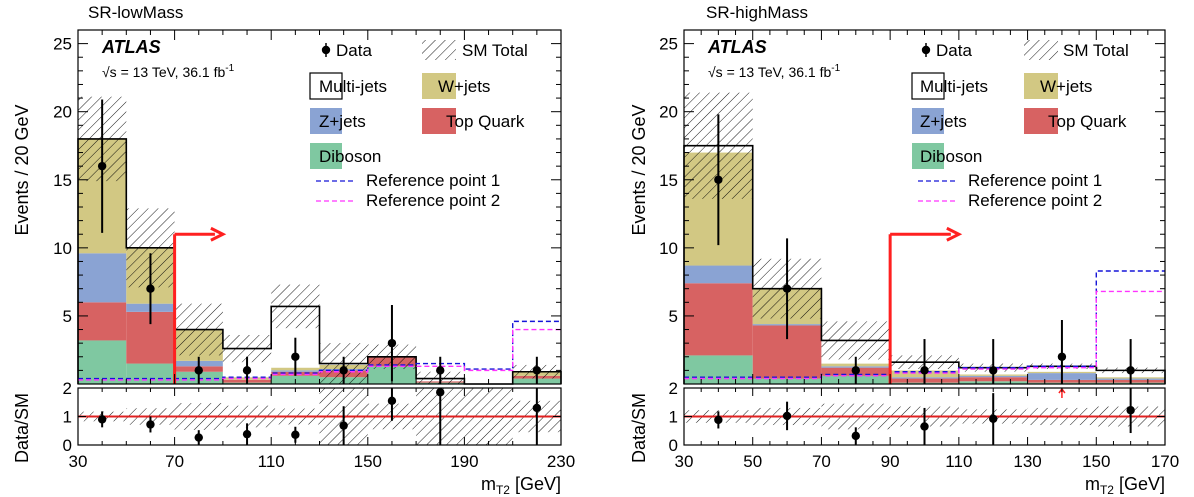 The image size is (1194, 497). What do you see at coordinates (218, 234) in the screenshot?
I see `cut-arrow-head` at bounding box center [218, 234].